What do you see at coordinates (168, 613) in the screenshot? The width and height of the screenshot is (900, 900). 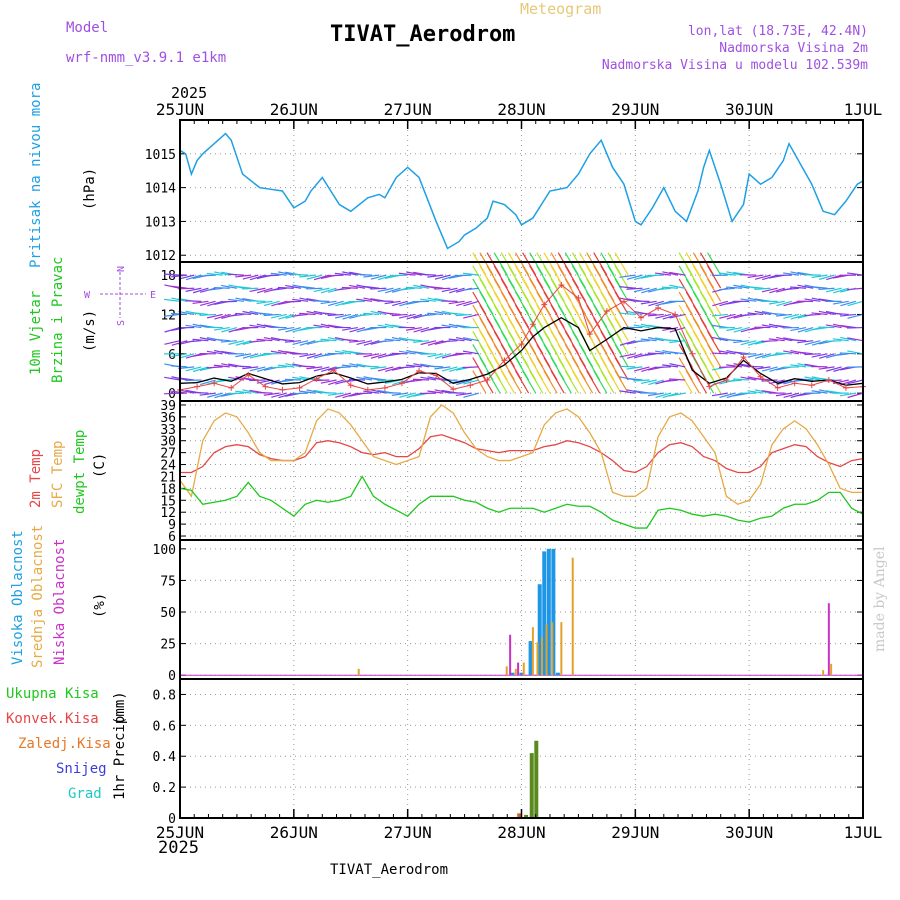 I see `y-tick-label: 50` at bounding box center [168, 613].